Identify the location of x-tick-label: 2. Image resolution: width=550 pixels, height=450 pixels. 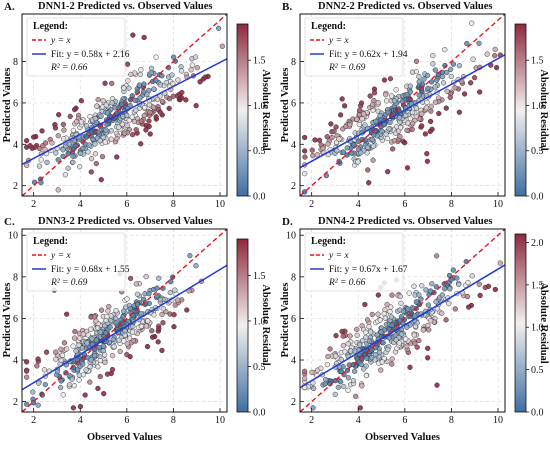
(33, 420).